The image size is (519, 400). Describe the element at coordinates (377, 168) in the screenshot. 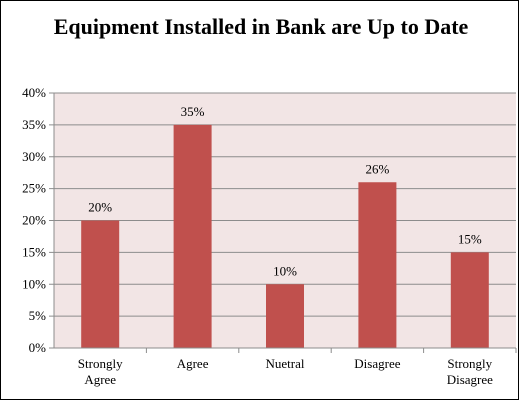

I see `data-label: 26%` at that location.